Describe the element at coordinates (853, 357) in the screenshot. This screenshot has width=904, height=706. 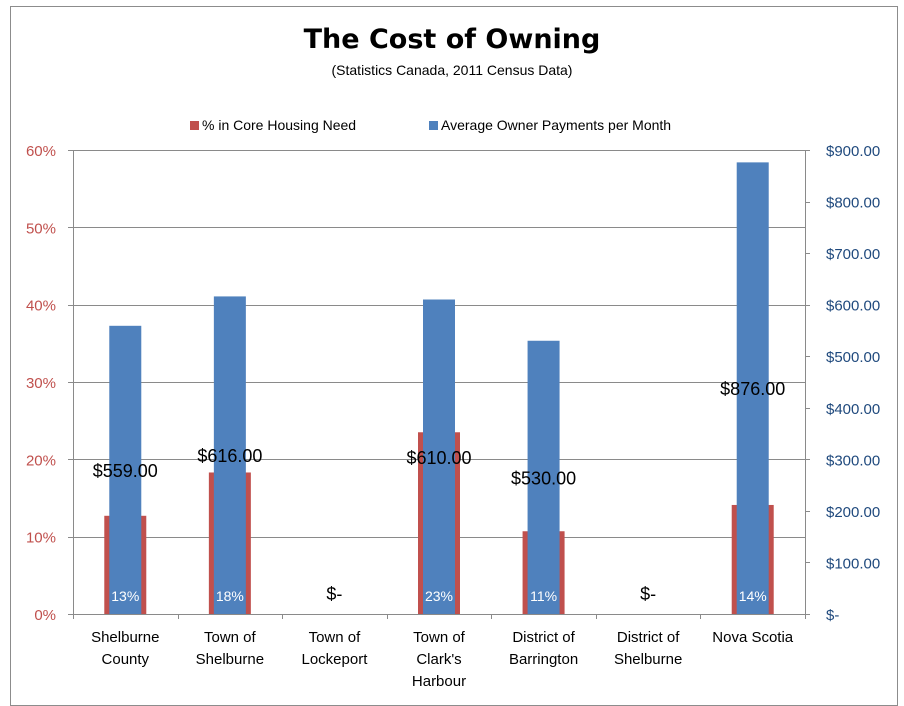
I see `right-tick-label: $500.00` at that location.